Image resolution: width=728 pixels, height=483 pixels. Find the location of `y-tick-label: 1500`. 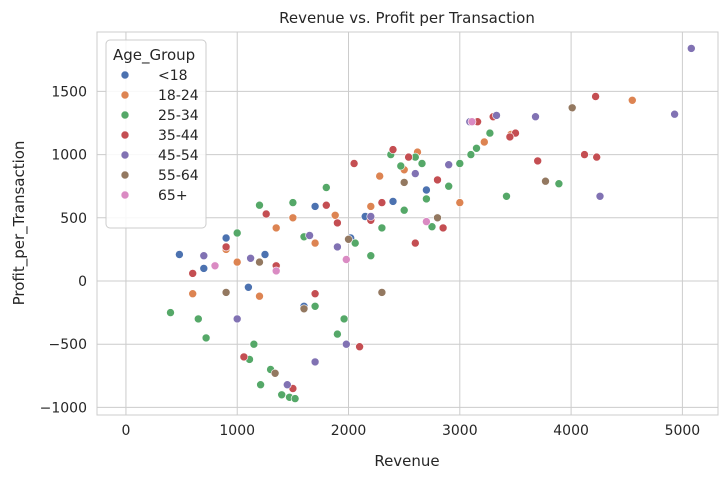

y-tick-label: 1500 is located at coordinates (69, 92).